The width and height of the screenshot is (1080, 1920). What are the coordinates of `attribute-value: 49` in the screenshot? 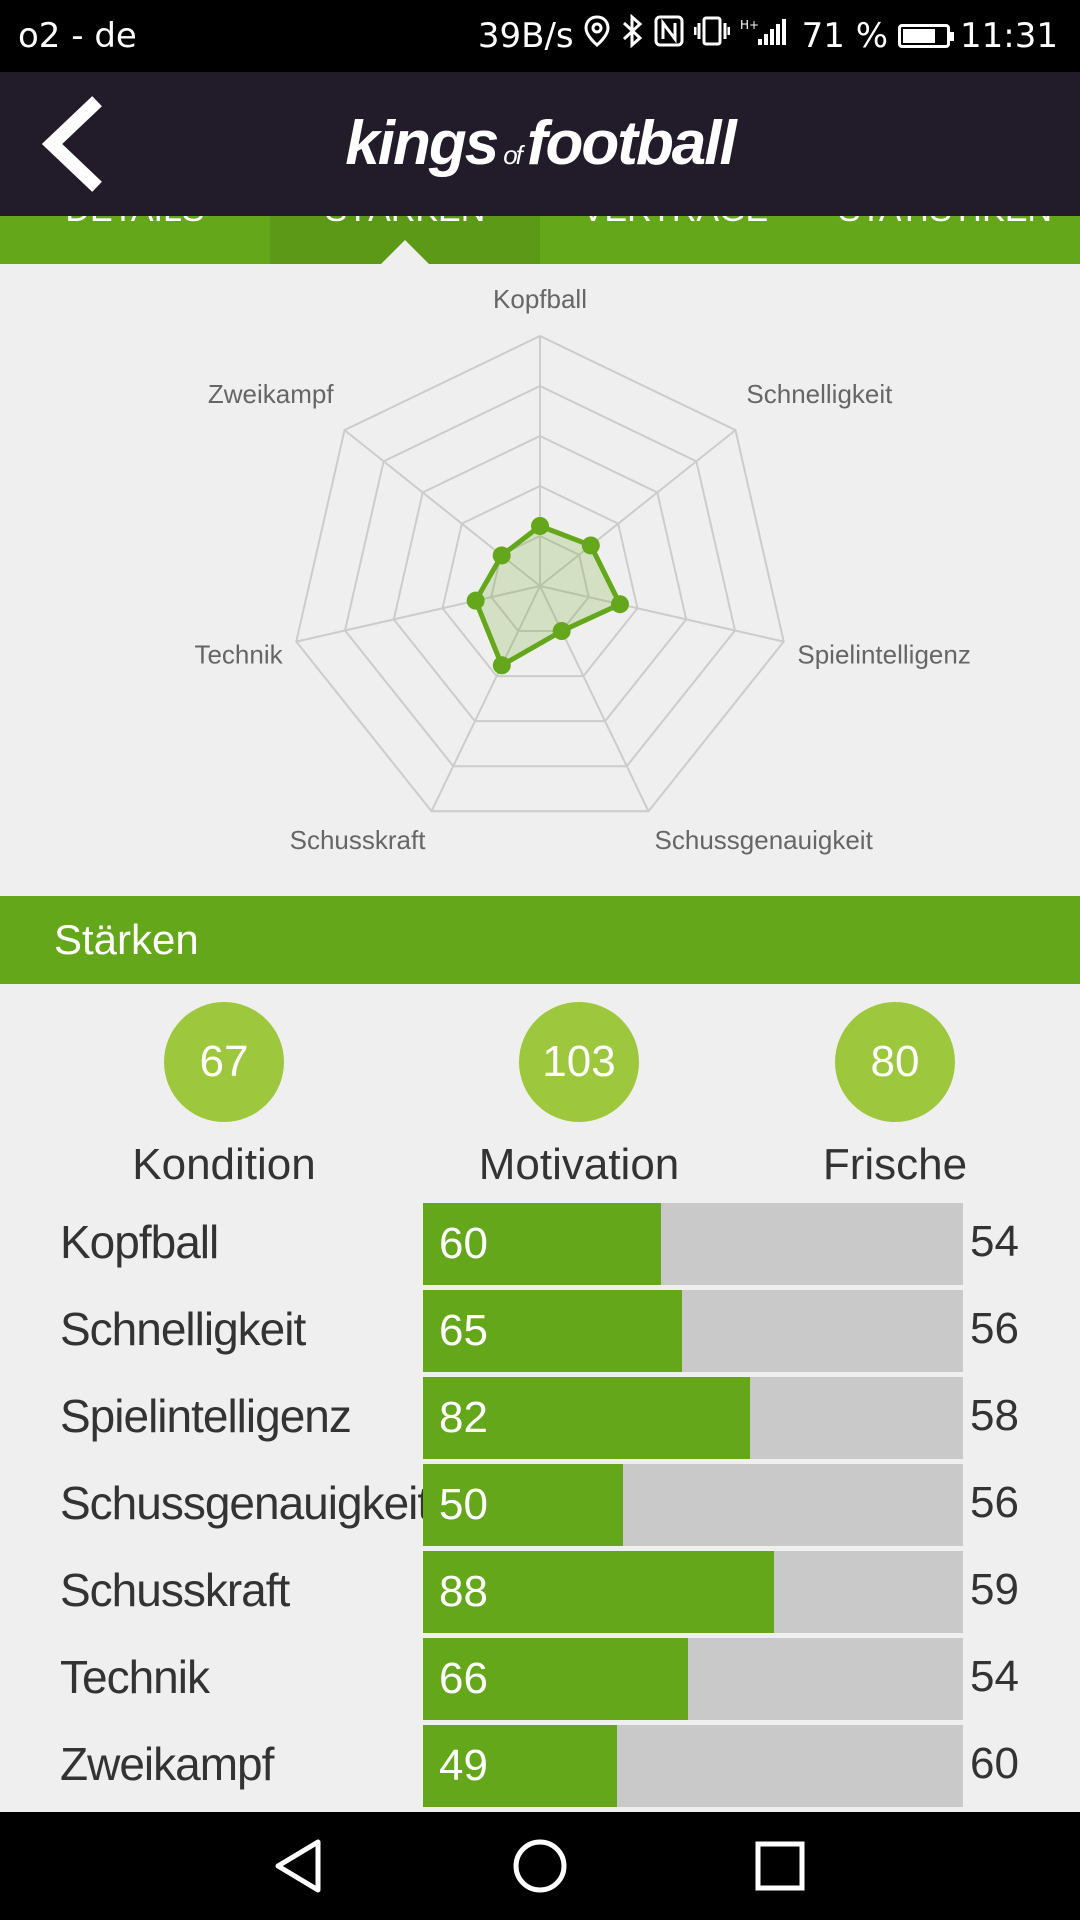 It's located at (463, 1765).